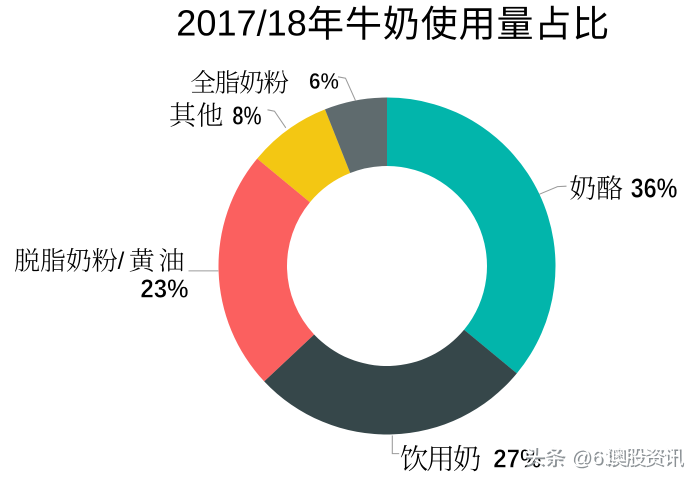 Image resolution: width=691 pixels, height=484 pixels. Describe the element at coordinates (654, 187) in the screenshot. I see `svg-text: 36%` at that location.